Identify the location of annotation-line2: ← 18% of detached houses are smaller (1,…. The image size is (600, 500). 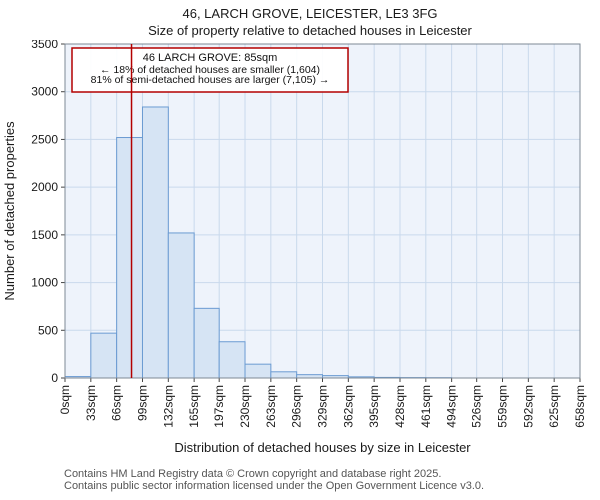
(210, 70).